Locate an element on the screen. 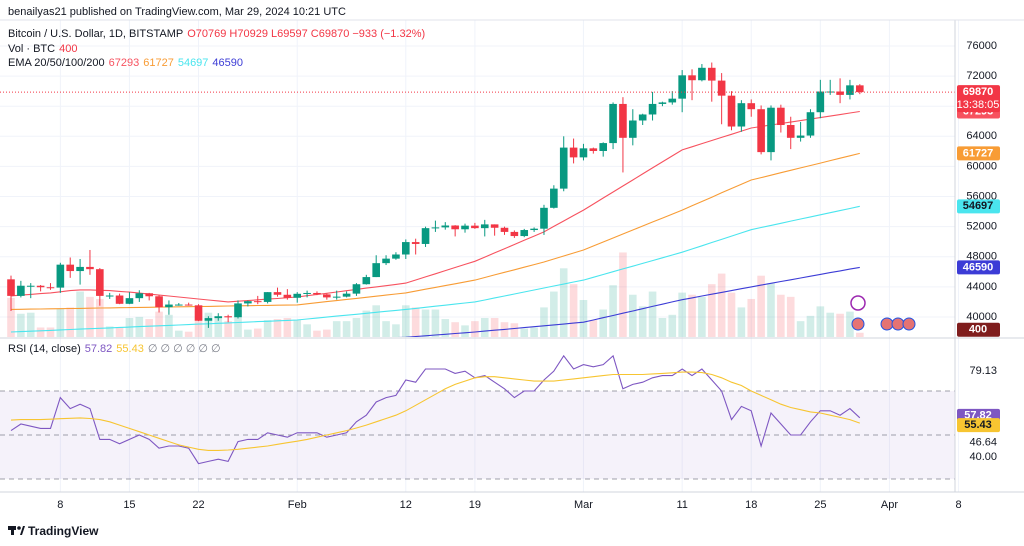 The width and height of the screenshot is (1024, 546). x-tick-label: 8 is located at coordinates (958, 505).